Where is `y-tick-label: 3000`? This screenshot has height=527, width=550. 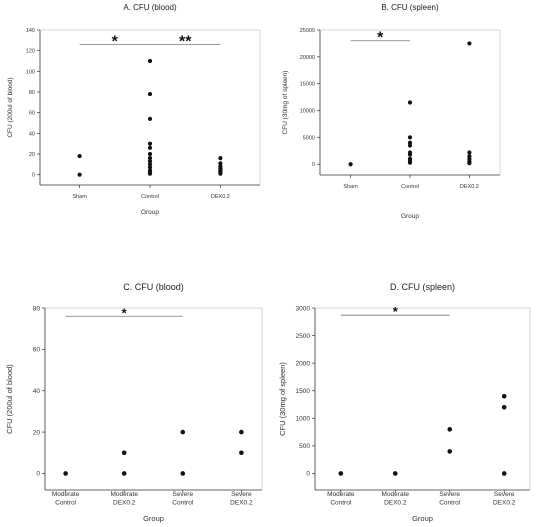
y-tick-label: 3000 is located at coordinates (303, 308).